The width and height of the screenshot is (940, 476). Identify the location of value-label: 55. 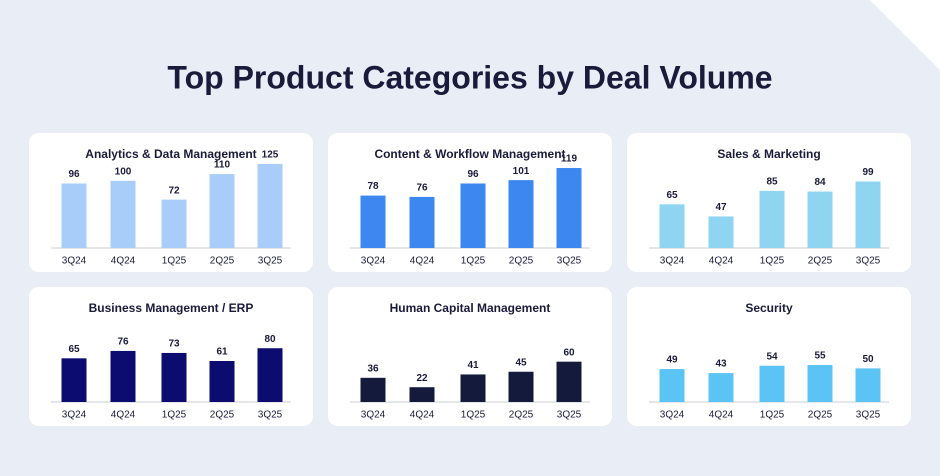
(820, 356).